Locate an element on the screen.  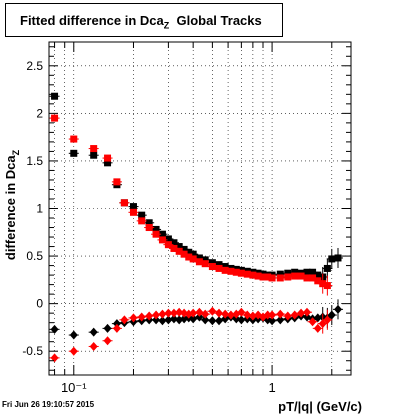
title-box: Fitted difference in DcaZ Global Tracks is located at coordinates (144, 20).